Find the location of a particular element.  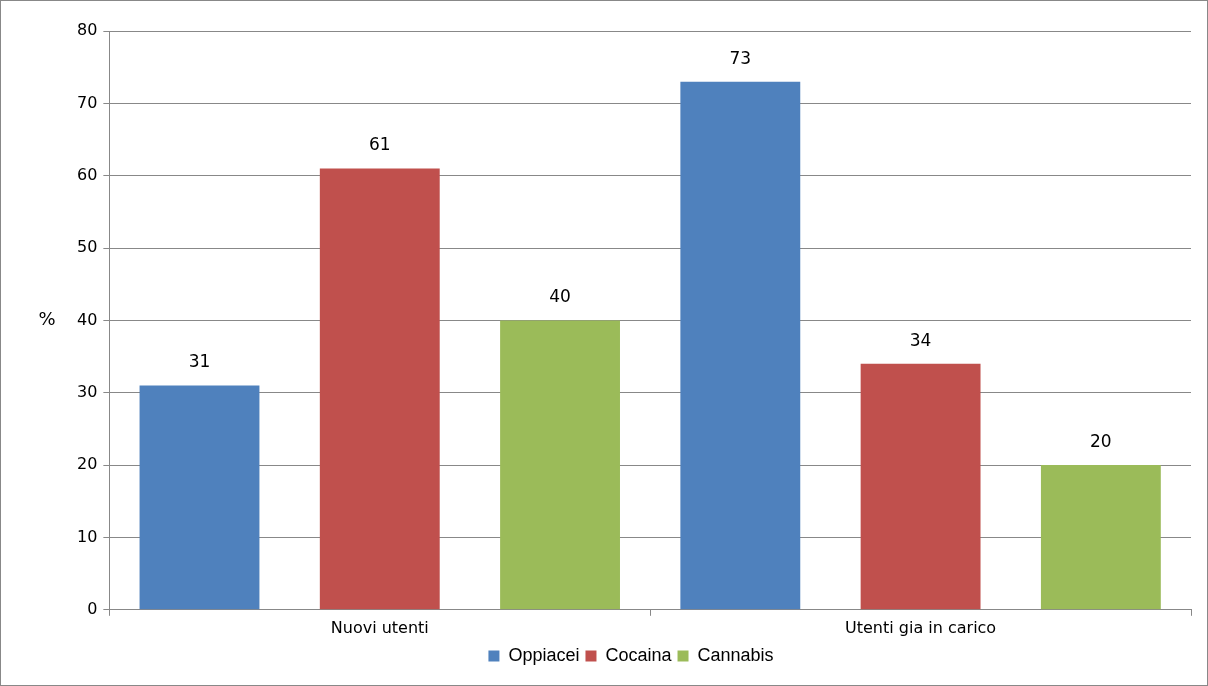

data-label: 40 is located at coordinates (560, 296).